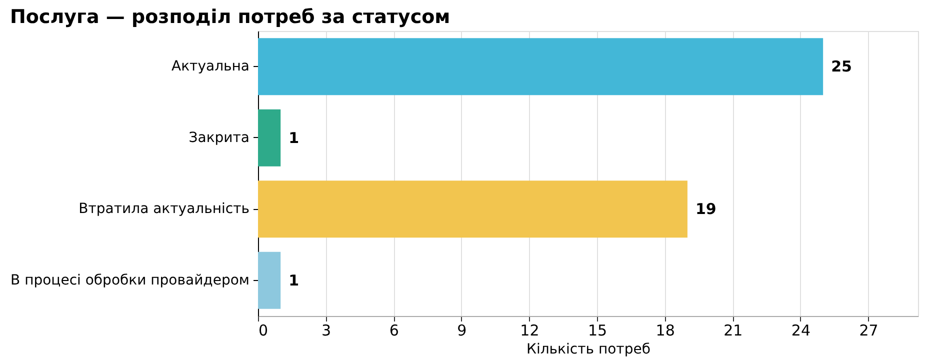 The height and width of the screenshot is (364, 930). Describe the element at coordinates (327, 331) in the screenshot. I see `x-tick-label: 3` at that location.